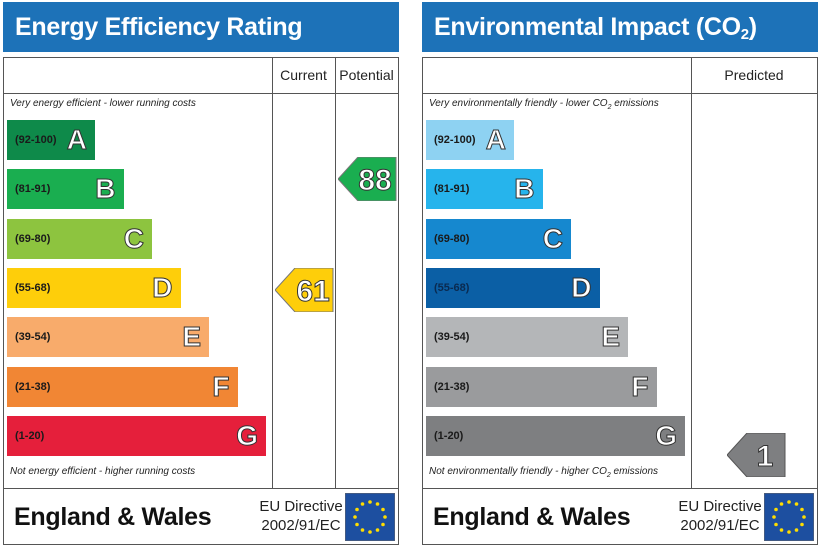 Image resolution: width=820 pixels, height=547 pixels. What do you see at coordinates (754, 75) in the screenshot?
I see `environment-predicted-header: Predicted` at bounding box center [754, 75].